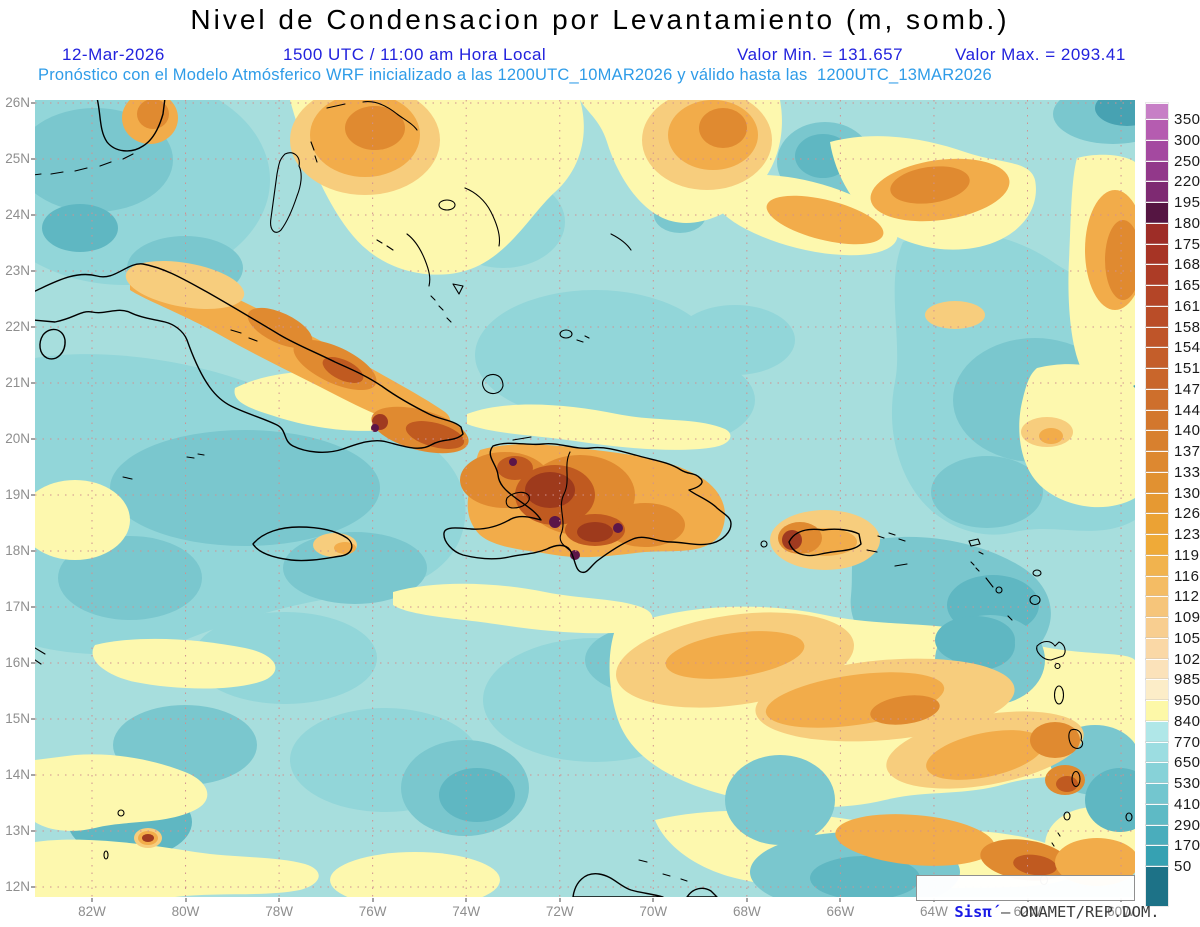 The image size is (1200, 927). What do you see at coordinates (113, 54) in the screenshot?
I see `valid-date: 12-Mar-2026` at bounding box center [113, 54].